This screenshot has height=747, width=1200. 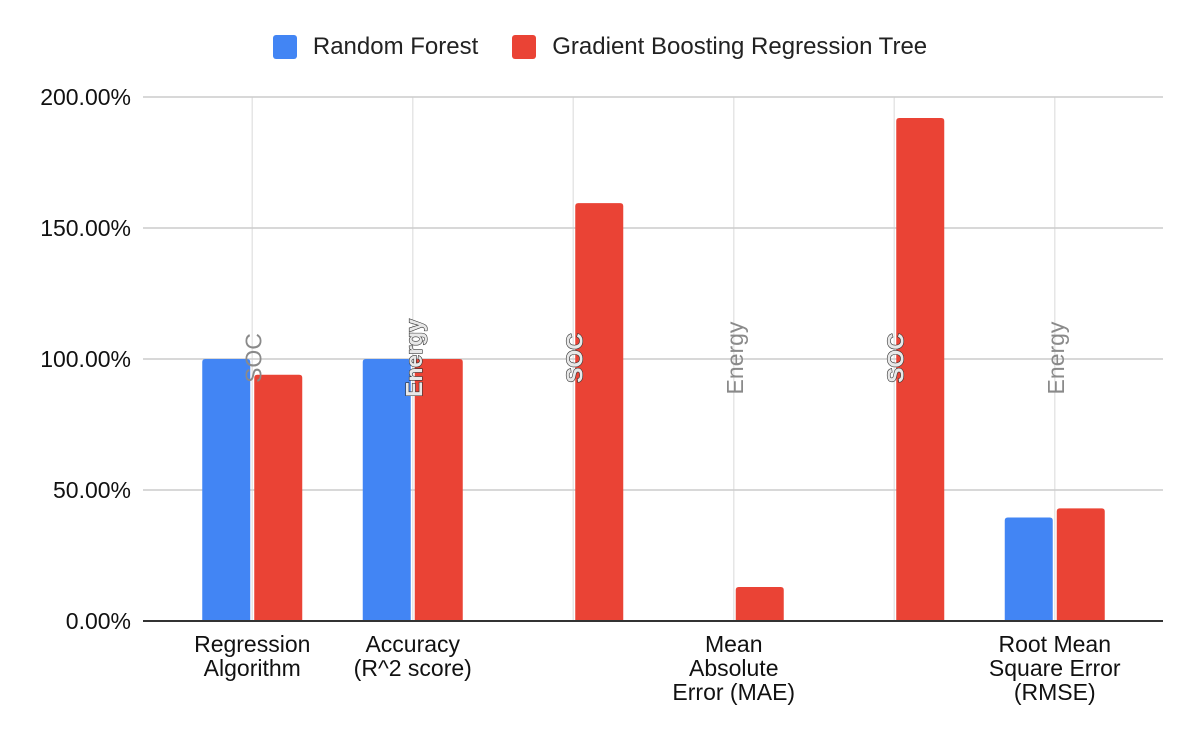 I want to click on y-tick-label: 100.00%, so click(x=85, y=359).